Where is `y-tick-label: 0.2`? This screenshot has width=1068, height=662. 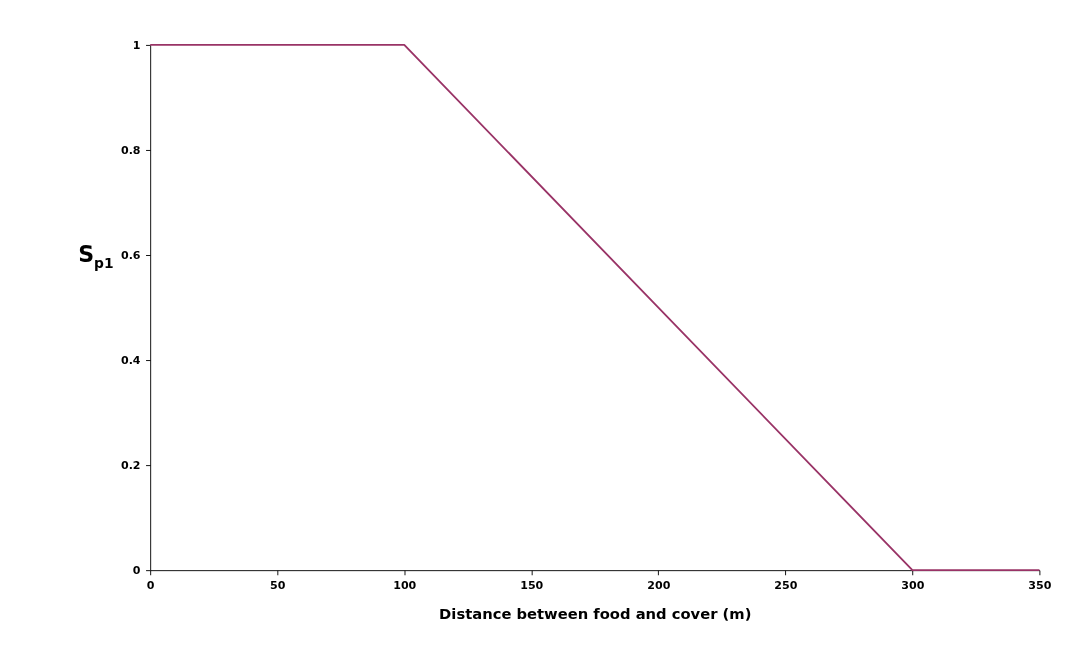 y-tick-label: 0.2 is located at coordinates (130, 466).